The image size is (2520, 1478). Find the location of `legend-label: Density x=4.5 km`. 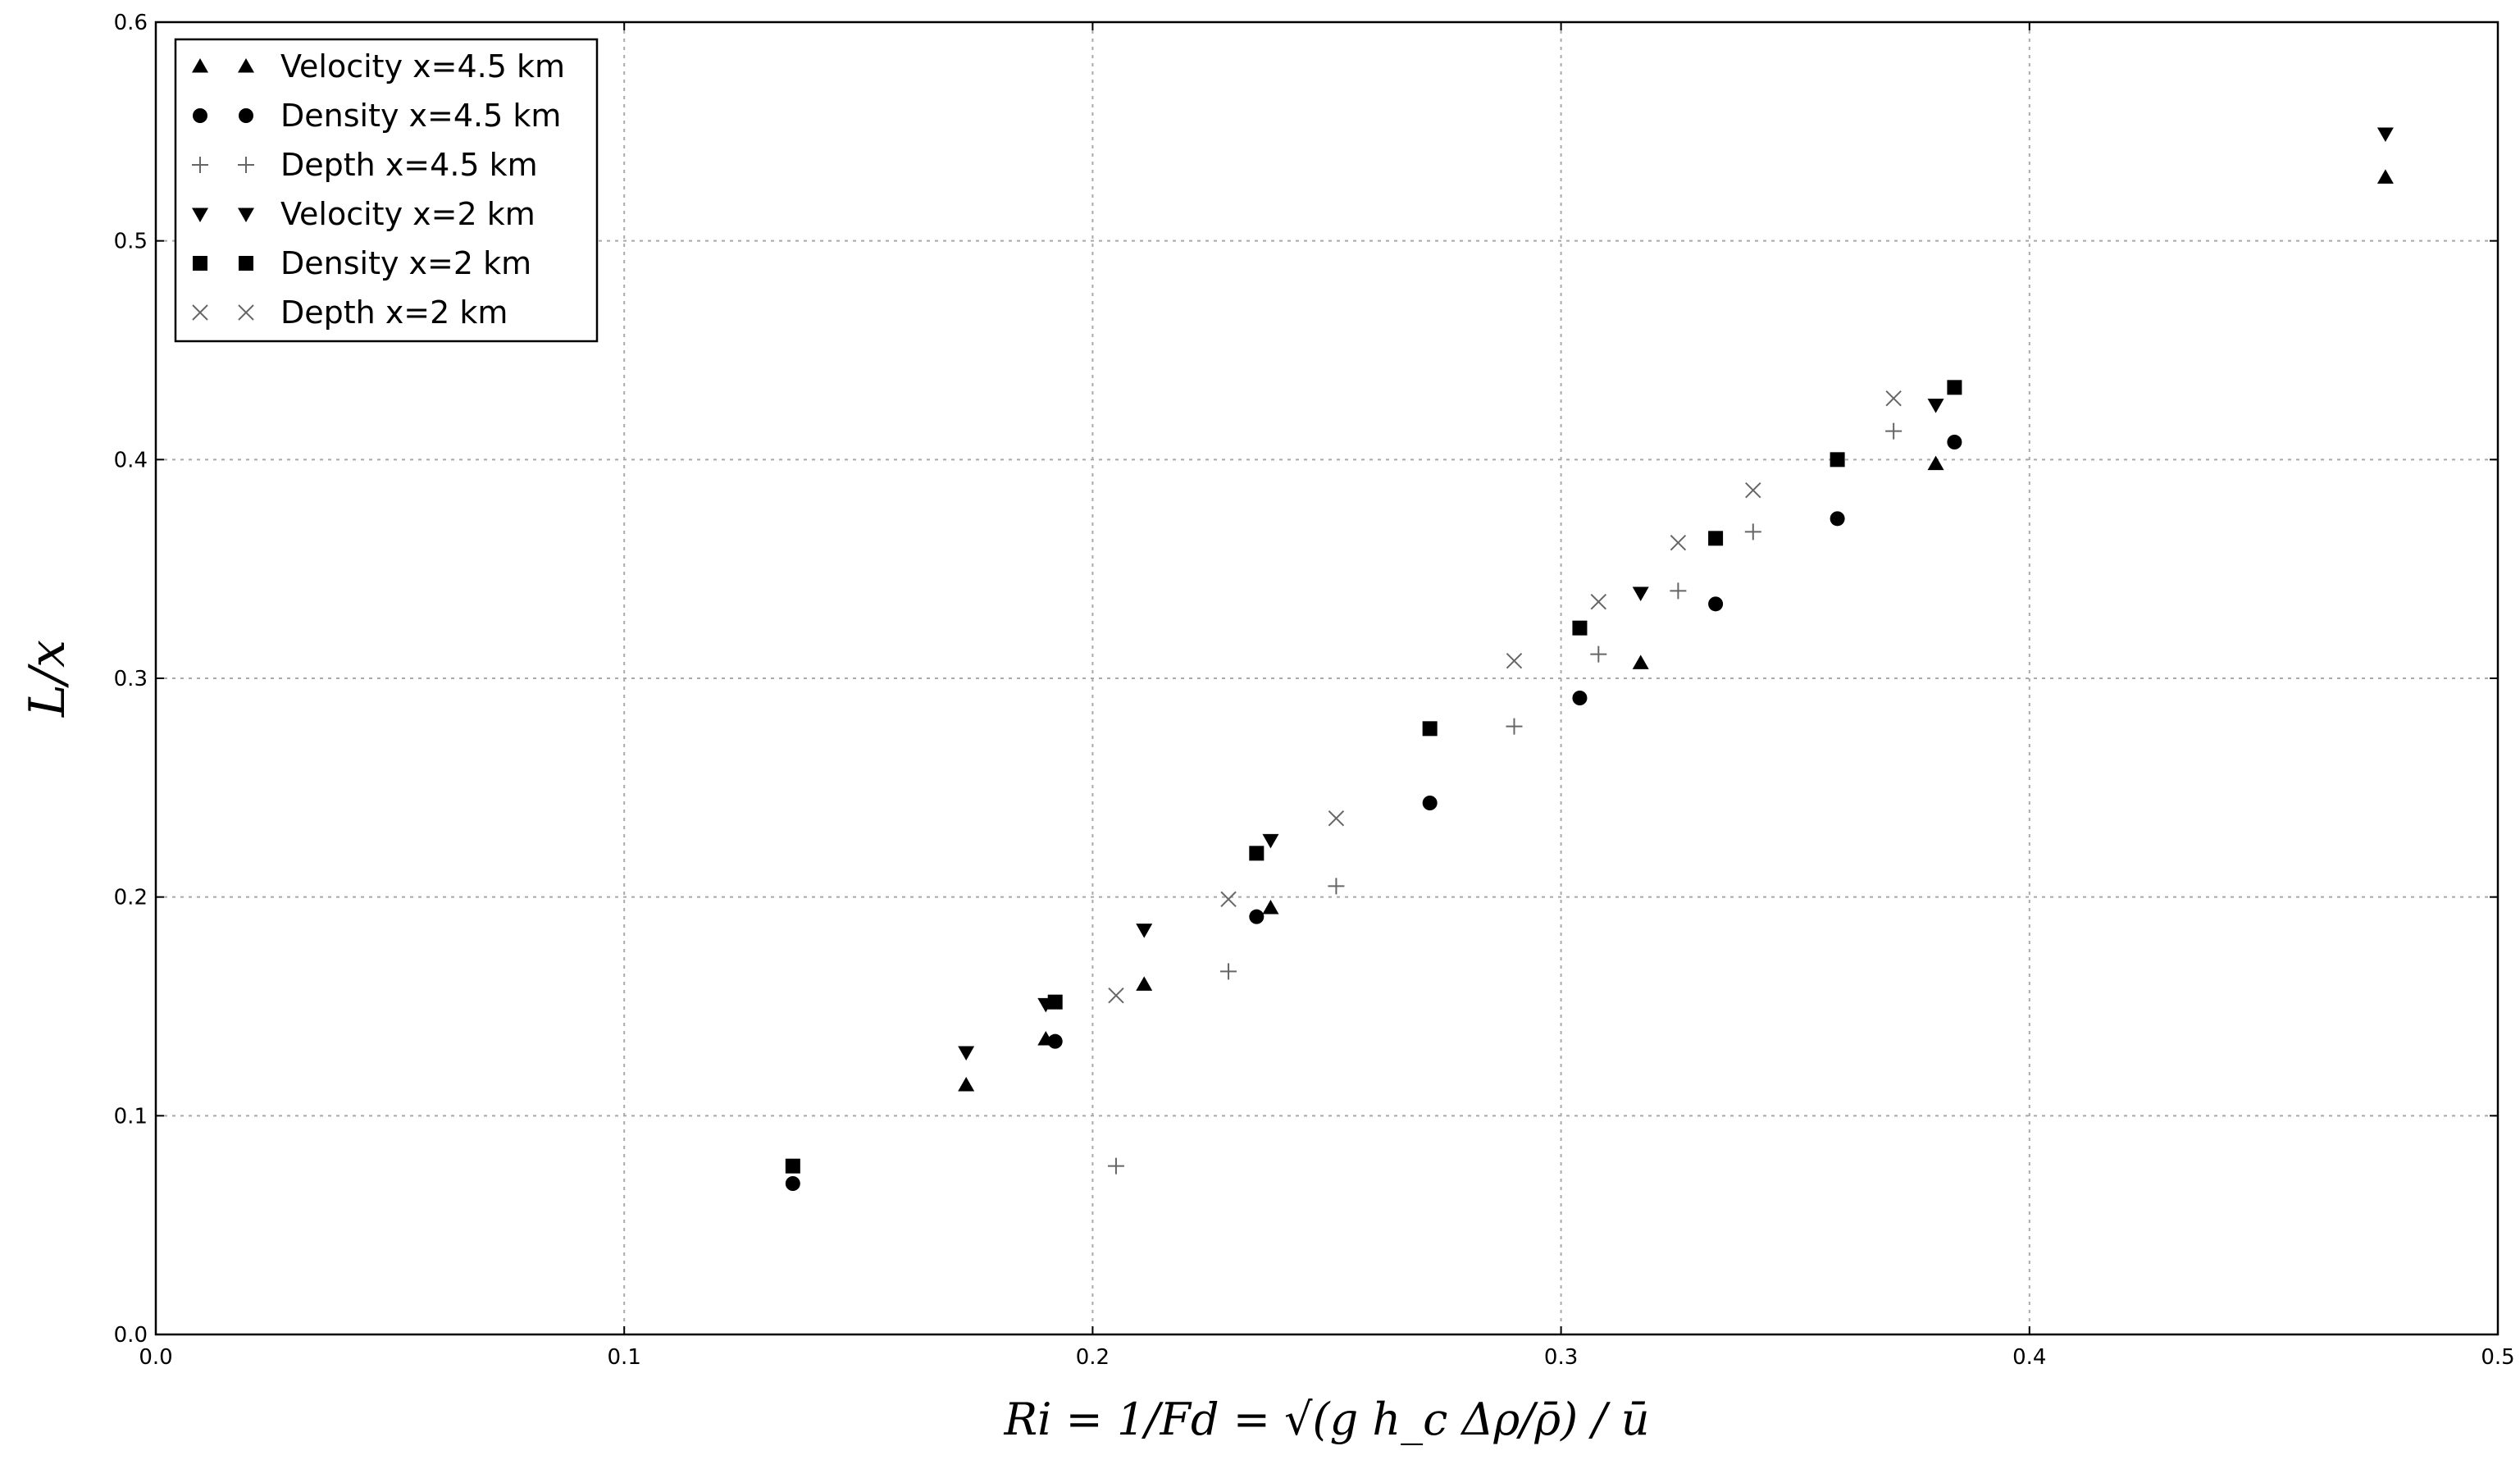

legend-label: Density x=4.5 km is located at coordinates (421, 116).